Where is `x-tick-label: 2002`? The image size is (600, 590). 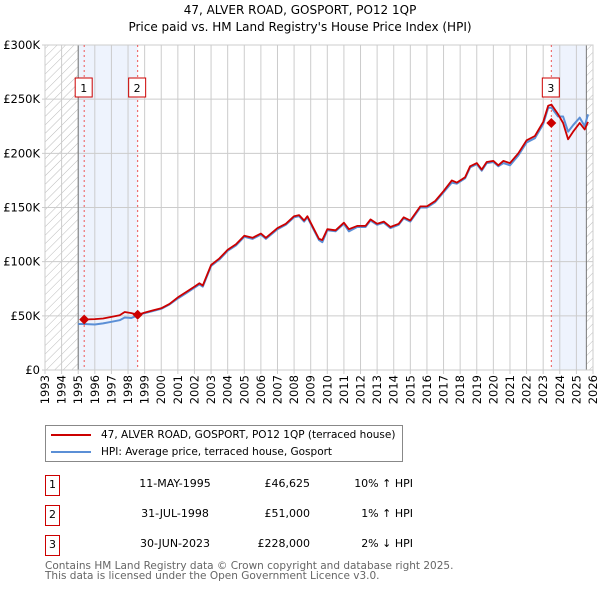
x-tick-label: 2002 is located at coordinates (194, 389).